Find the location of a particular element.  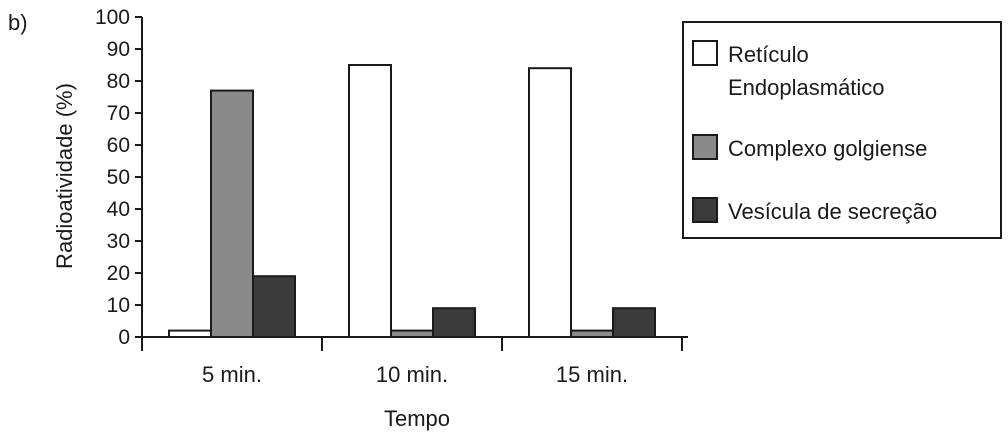

x-axis-categories: 5 min. 10 min. 15 min. is located at coordinates (412, 362).